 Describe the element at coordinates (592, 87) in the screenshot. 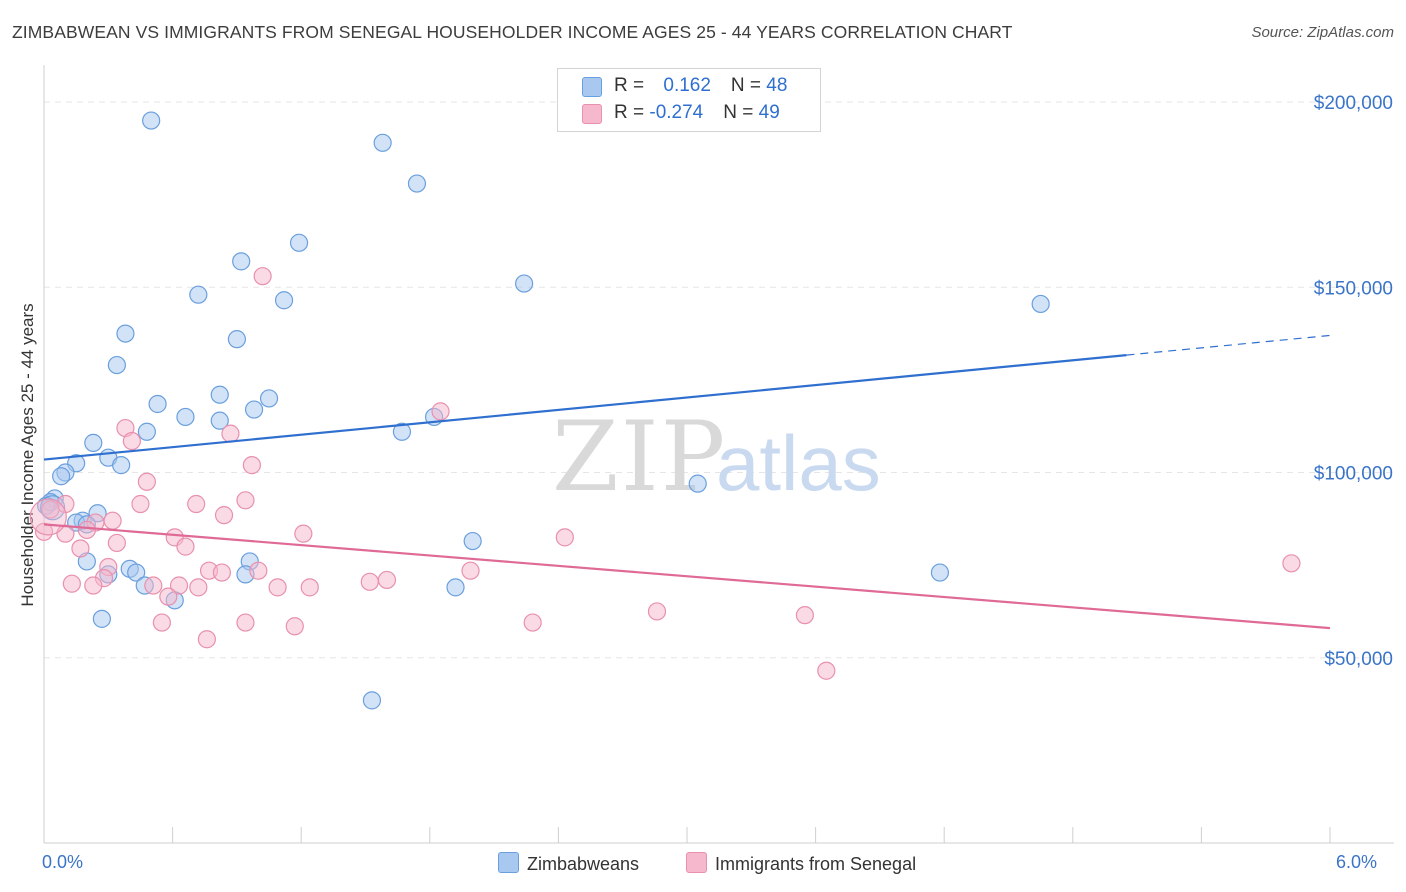

I see `legend-swatch-blue` at that location.